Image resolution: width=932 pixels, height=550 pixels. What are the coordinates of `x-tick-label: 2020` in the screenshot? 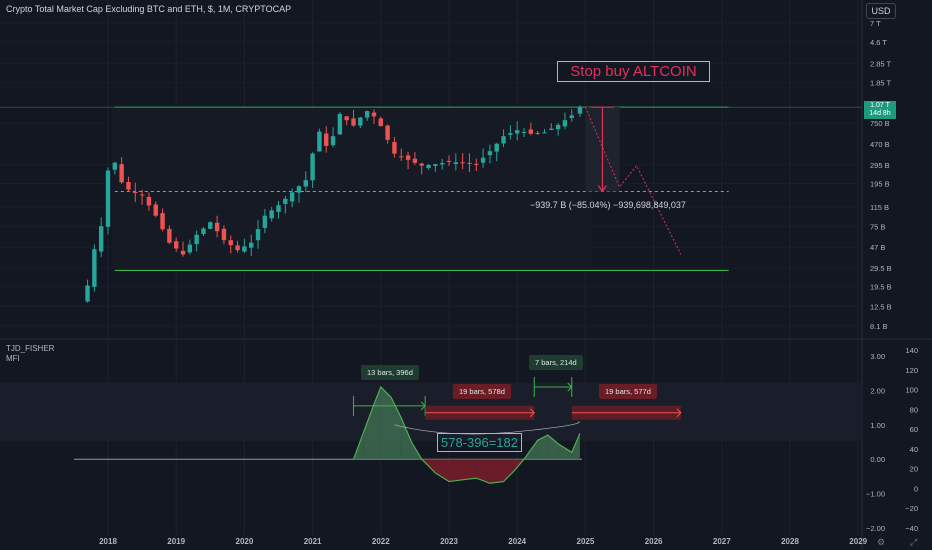 It's located at (245, 541).